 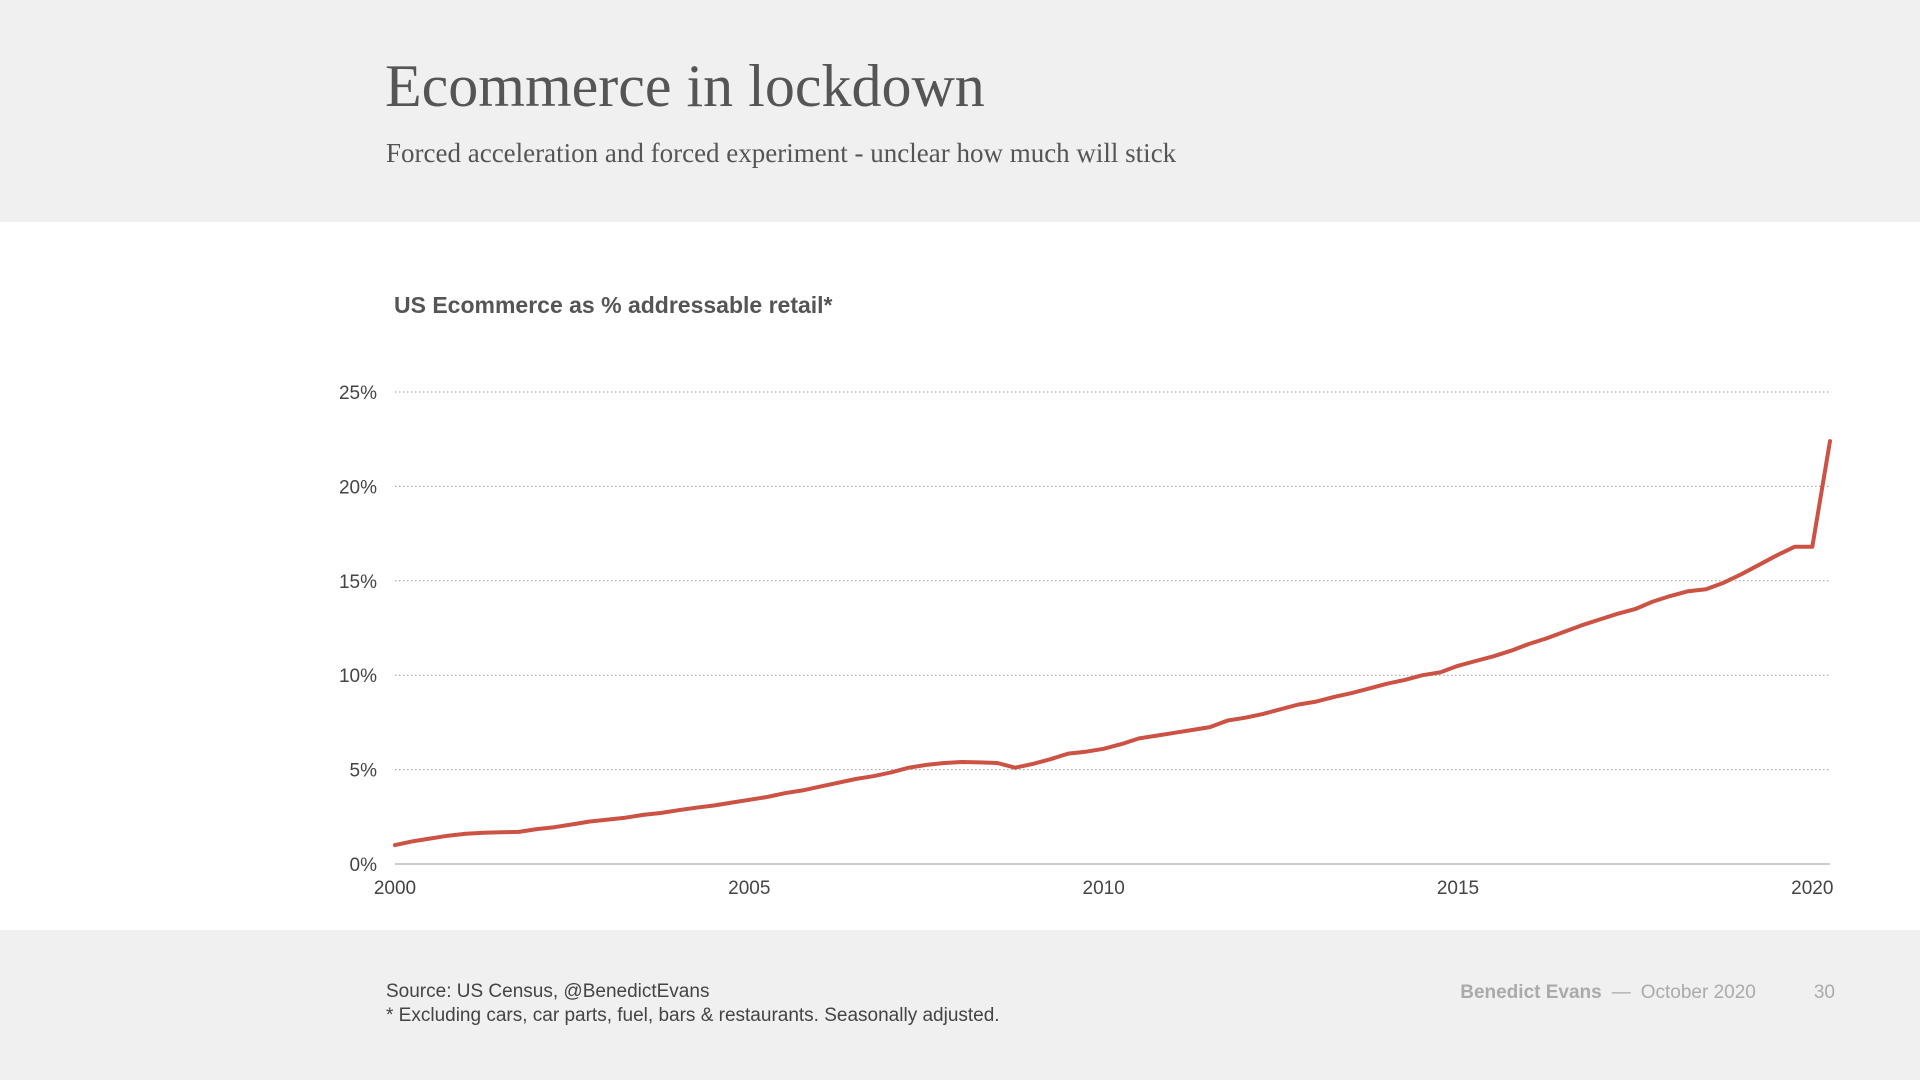 I want to click on page-title: Ecommerce in lockdown, so click(x=685, y=86).